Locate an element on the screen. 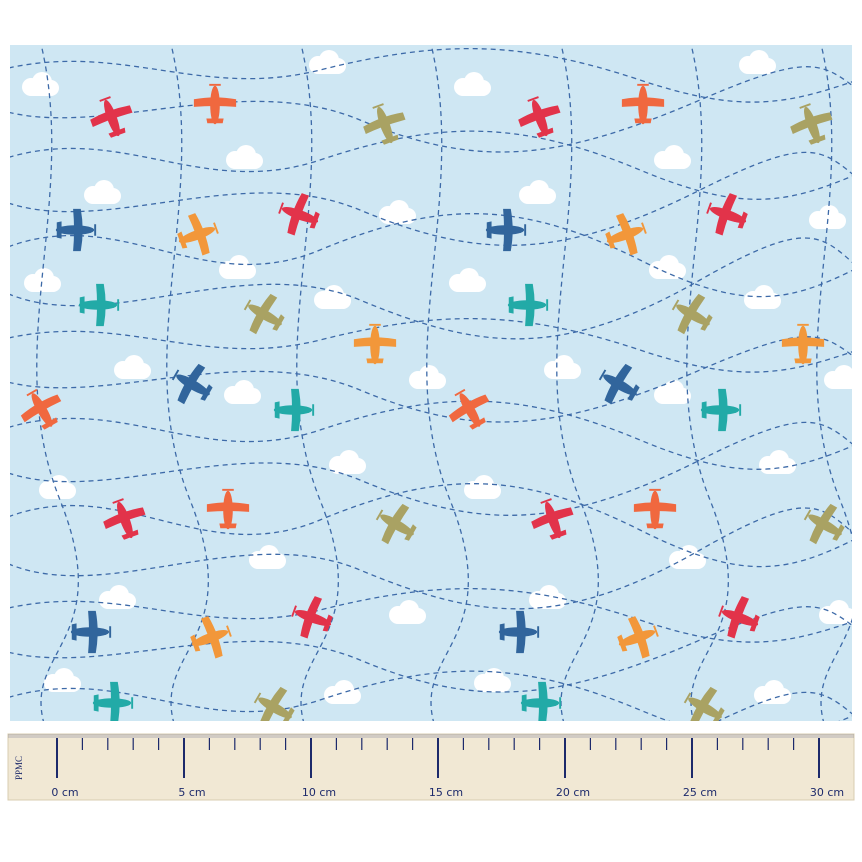 The width and height of the screenshot is (862, 862). ruler-label: 15 cm is located at coordinates (446, 792).